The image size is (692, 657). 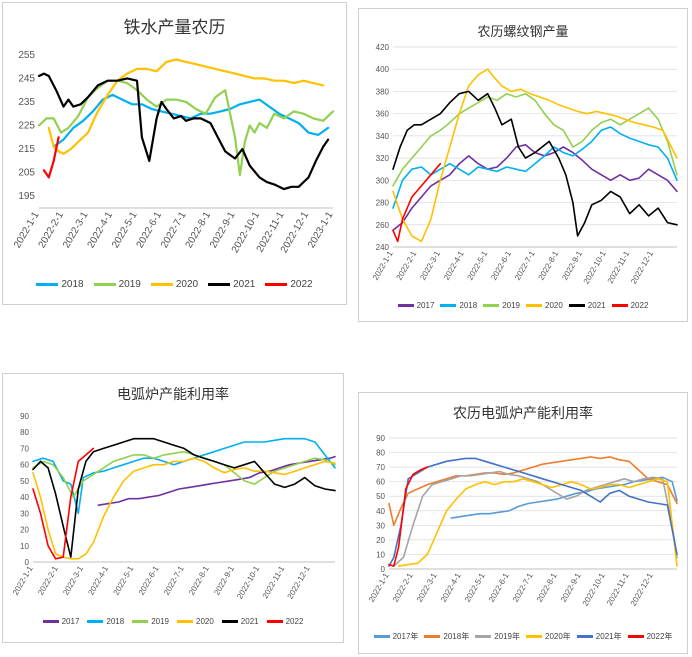 What do you see at coordinates (24, 546) in the screenshot?
I see `y-tick-label: 10` at bounding box center [24, 546].